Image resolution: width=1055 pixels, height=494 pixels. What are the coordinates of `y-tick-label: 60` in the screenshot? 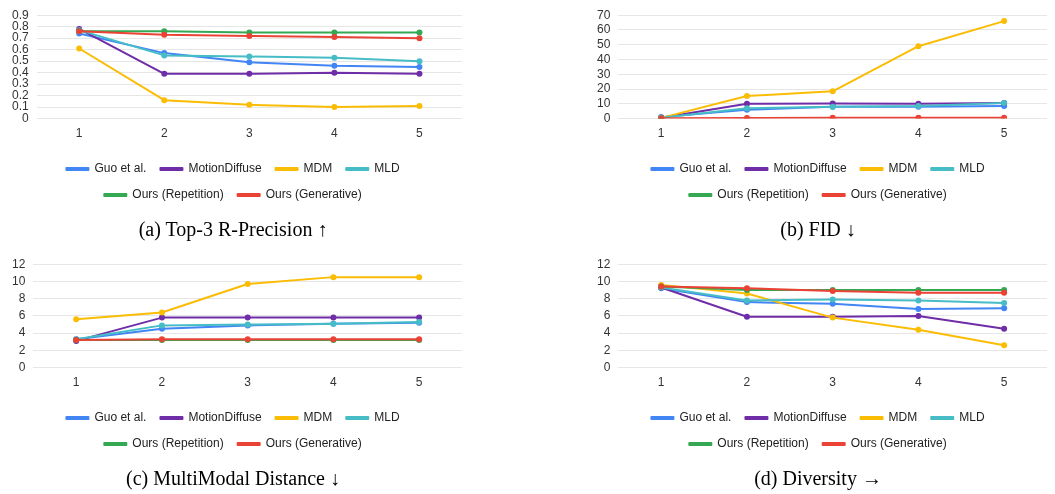 It's located at (603, 29).